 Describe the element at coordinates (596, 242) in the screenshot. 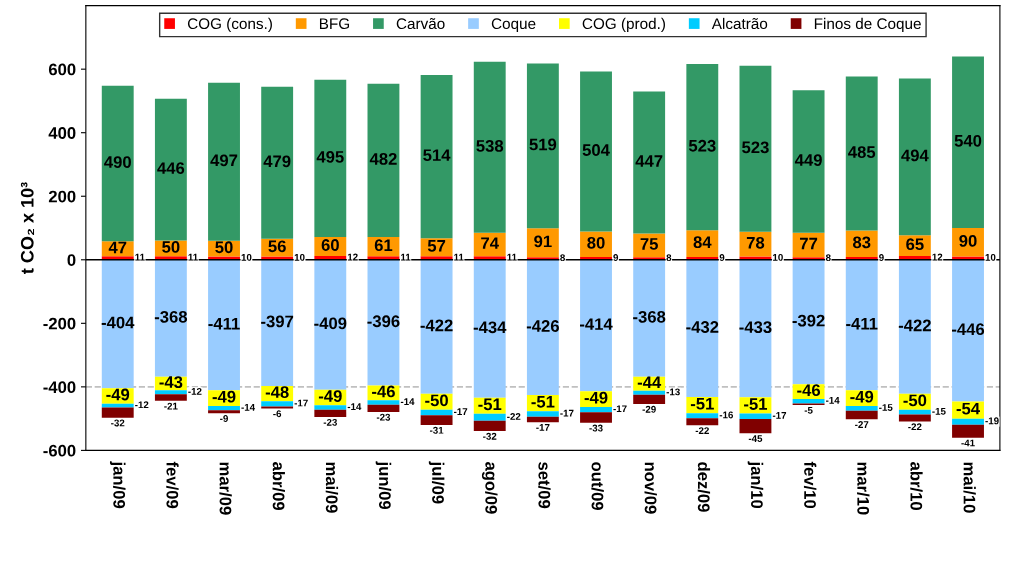

I see `data-label: 80` at that location.